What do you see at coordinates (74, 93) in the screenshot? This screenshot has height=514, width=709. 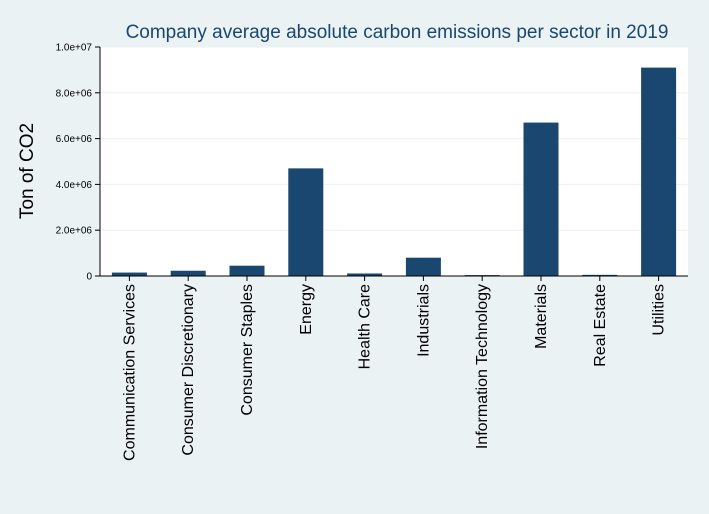 I see `y-tick-label: 8.0e+06` at bounding box center [74, 93].